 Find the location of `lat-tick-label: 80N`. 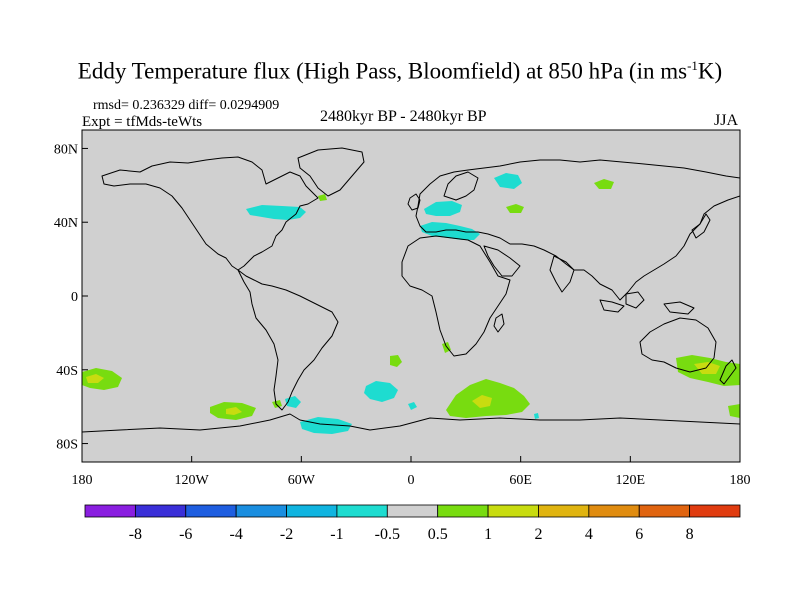

lat-tick-label: 80N is located at coordinates (66, 149).